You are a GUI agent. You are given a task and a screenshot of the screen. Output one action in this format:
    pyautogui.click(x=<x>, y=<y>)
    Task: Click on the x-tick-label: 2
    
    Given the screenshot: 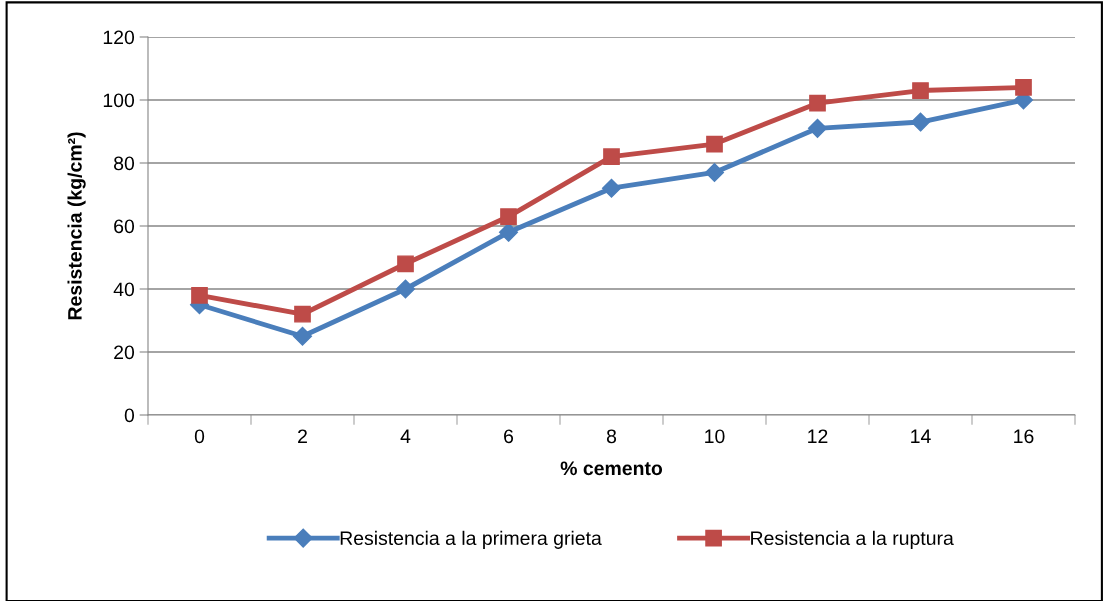 What is the action you would take?
    pyautogui.click(x=302, y=436)
    